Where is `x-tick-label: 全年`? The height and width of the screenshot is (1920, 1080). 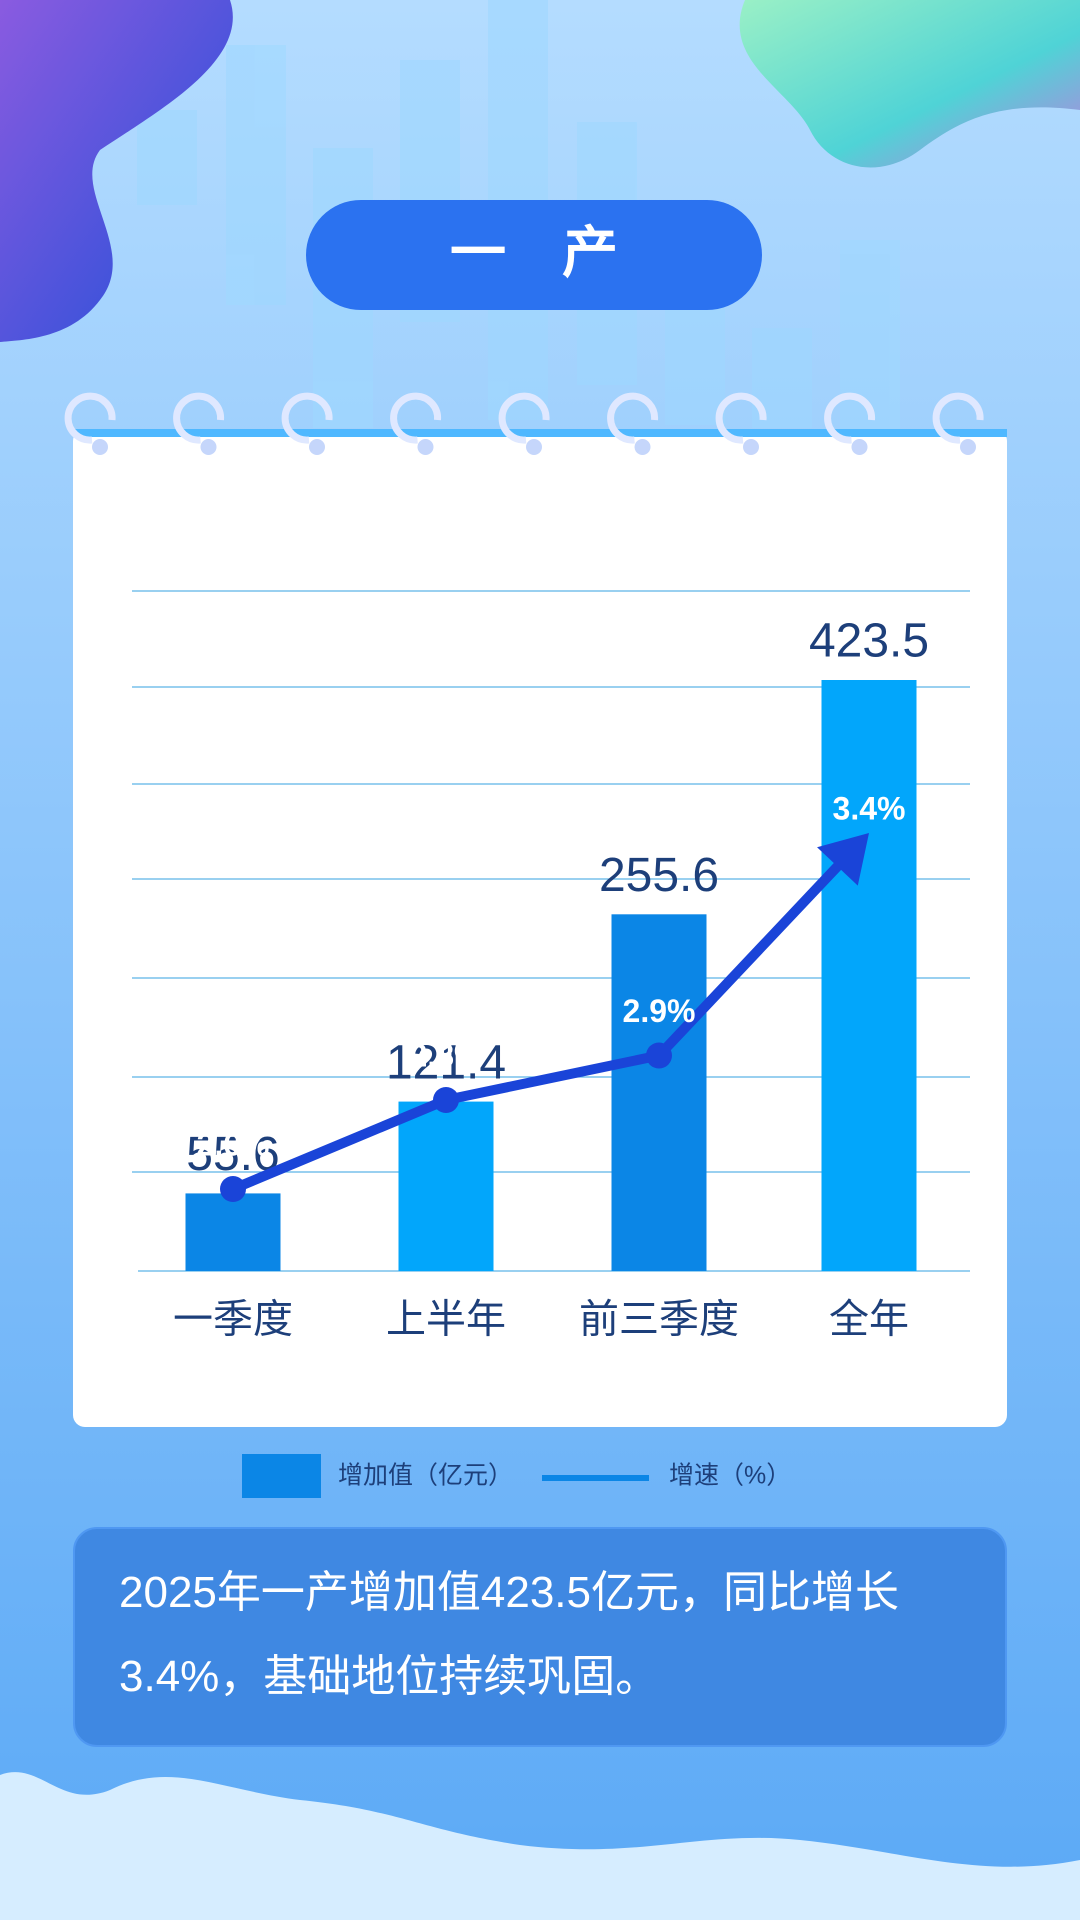 x-tick-label: 全年 is located at coordinates (869, 1320).